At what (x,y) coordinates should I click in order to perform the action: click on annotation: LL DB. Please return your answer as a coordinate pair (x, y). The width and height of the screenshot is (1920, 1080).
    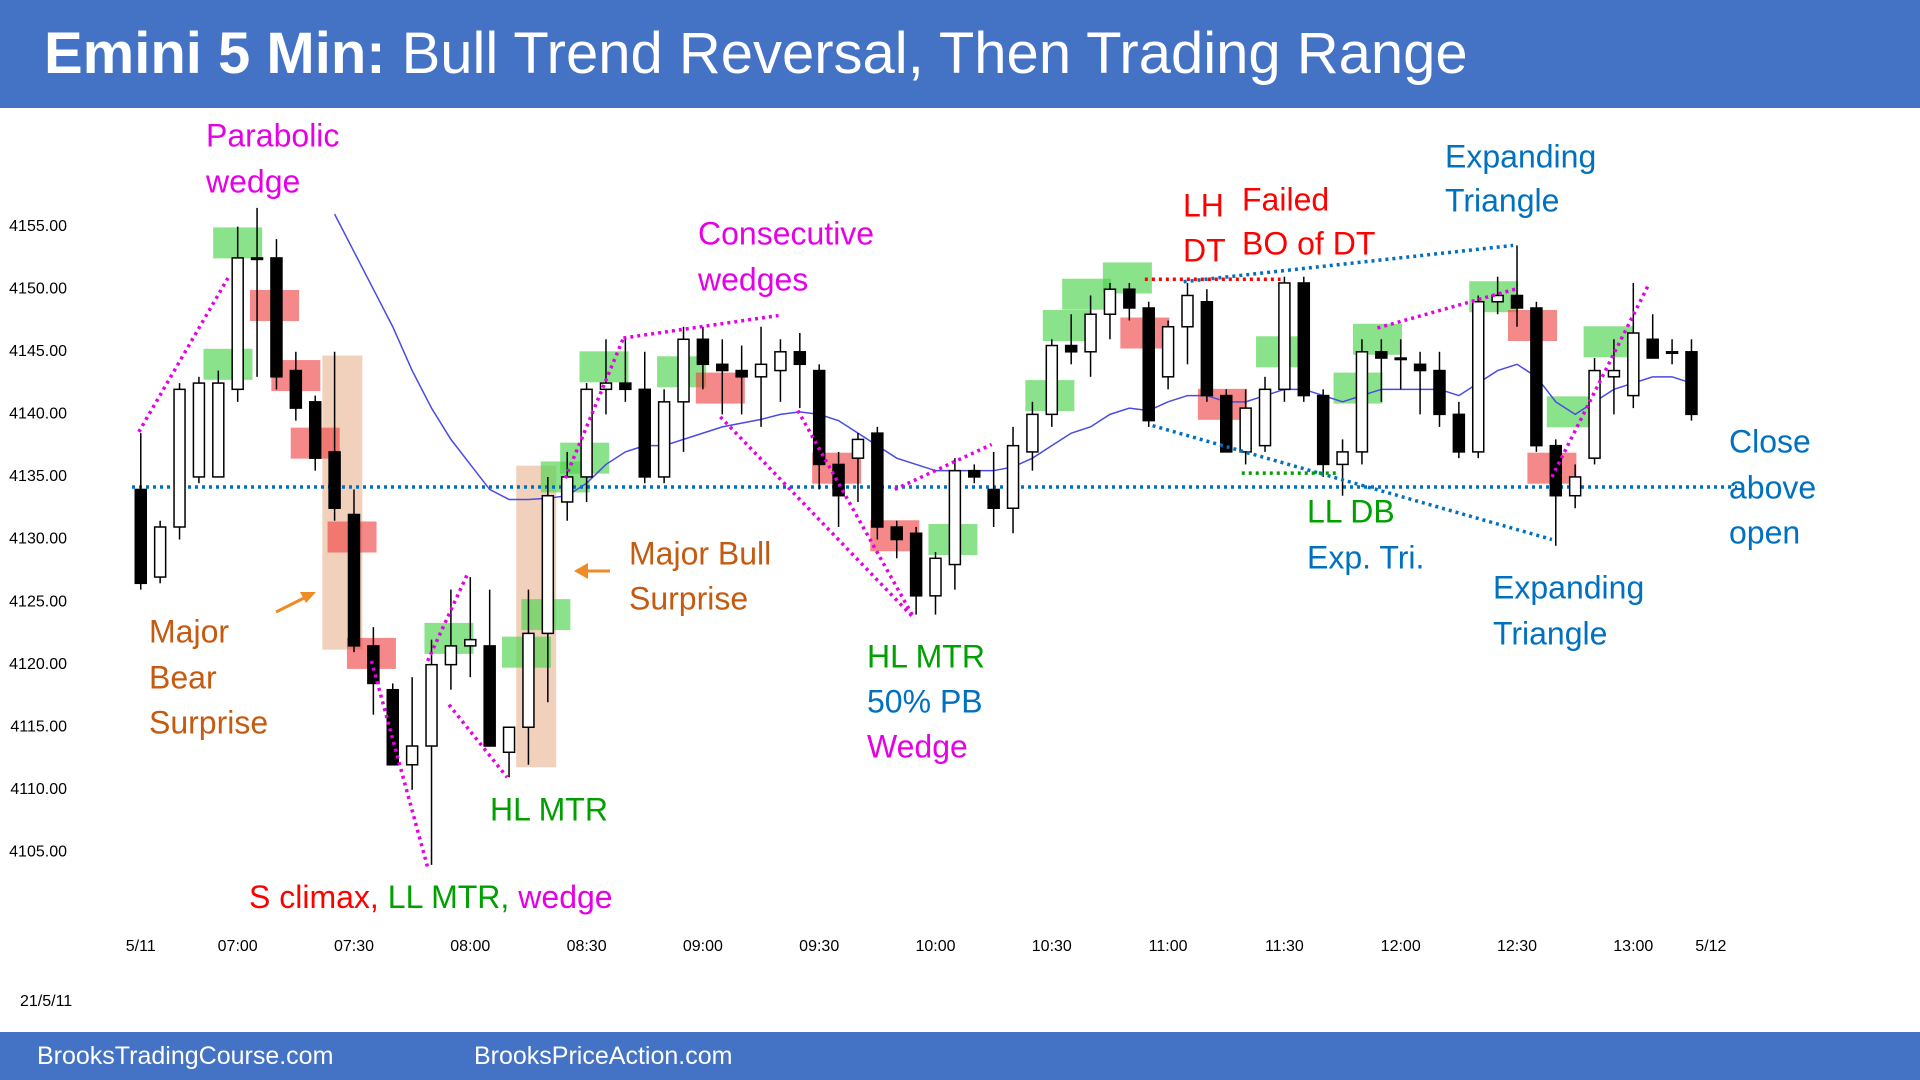
    Looking at the image, I should click on (1351, 511).